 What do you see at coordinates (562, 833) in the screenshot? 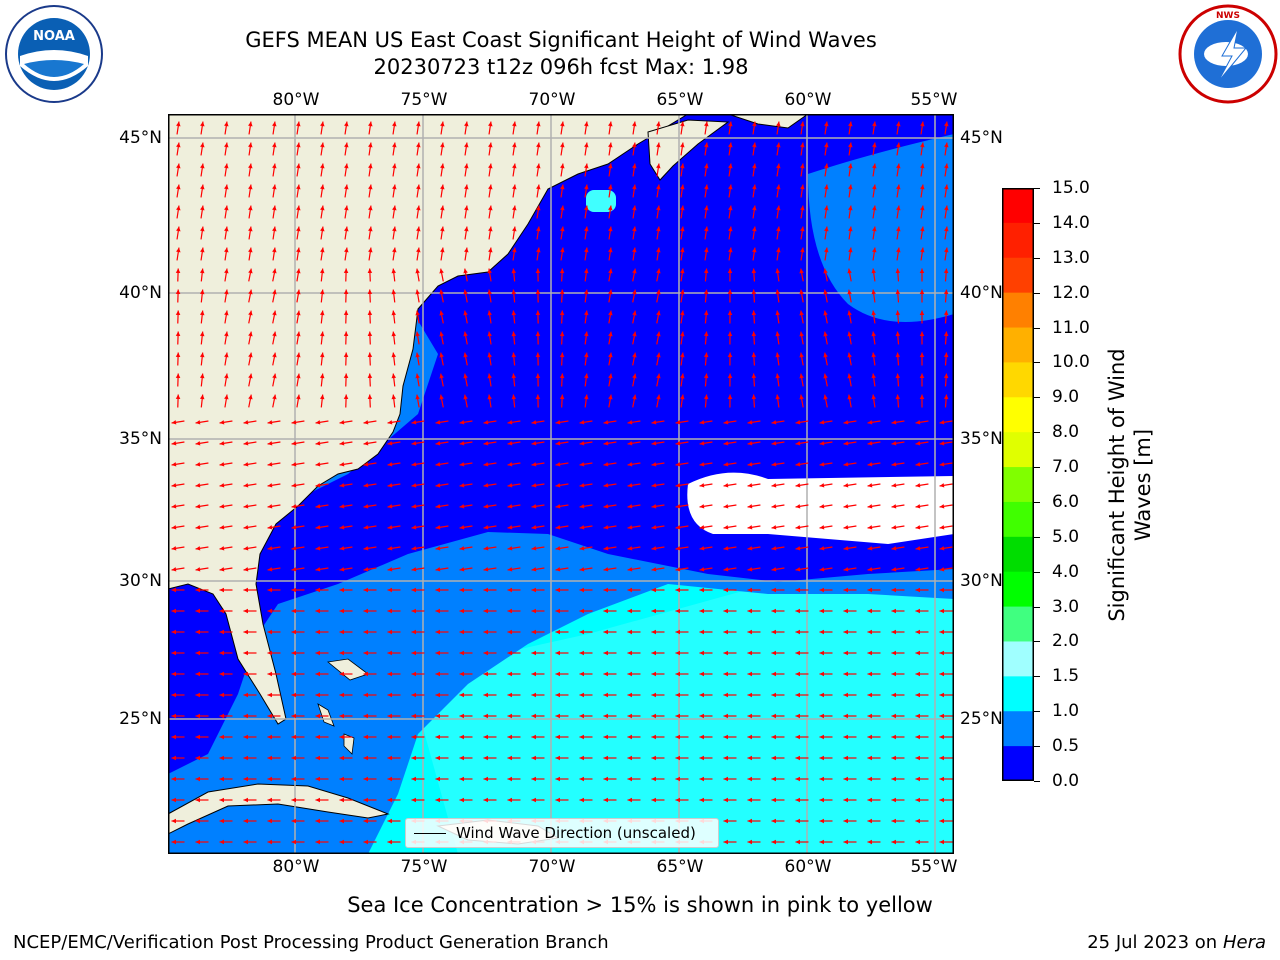
I see `map-legend: Wind Wave Direction (unscaled)` at bounding box center [562, 833].